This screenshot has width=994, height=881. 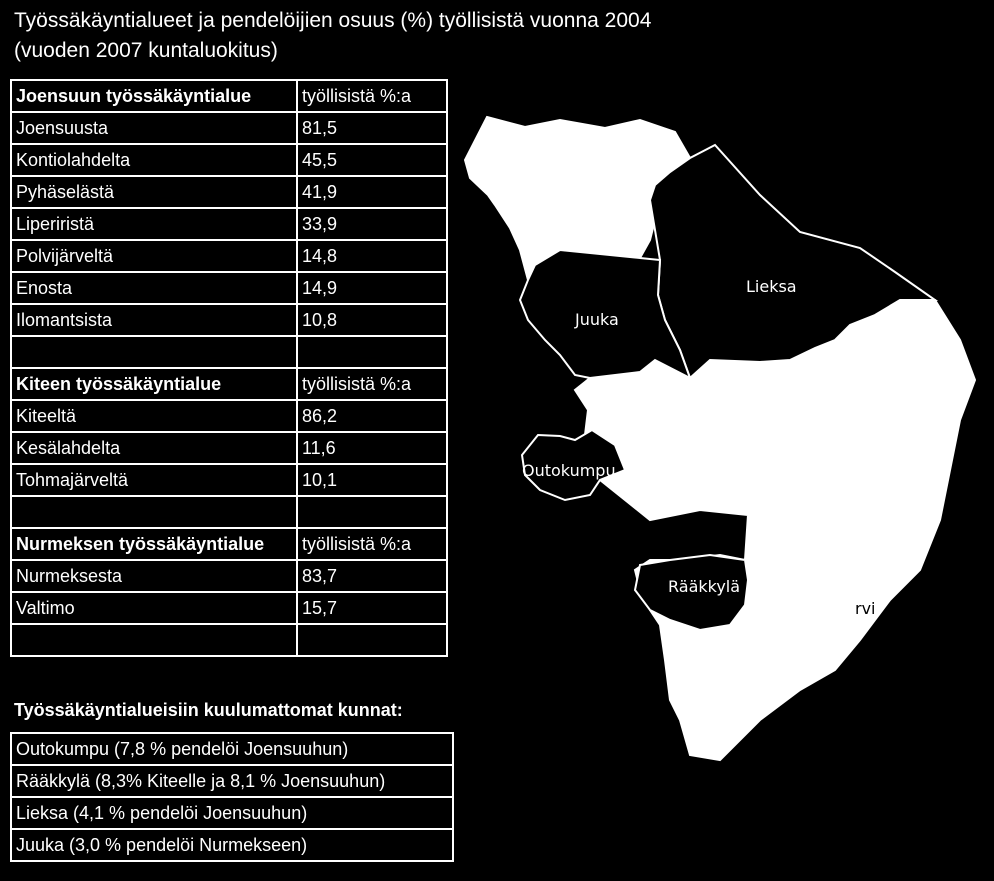 What do you see at coordinates (865, 608) in the screenshot?
I see `map-label-partial: rvi` at bounding box center [865, 608].